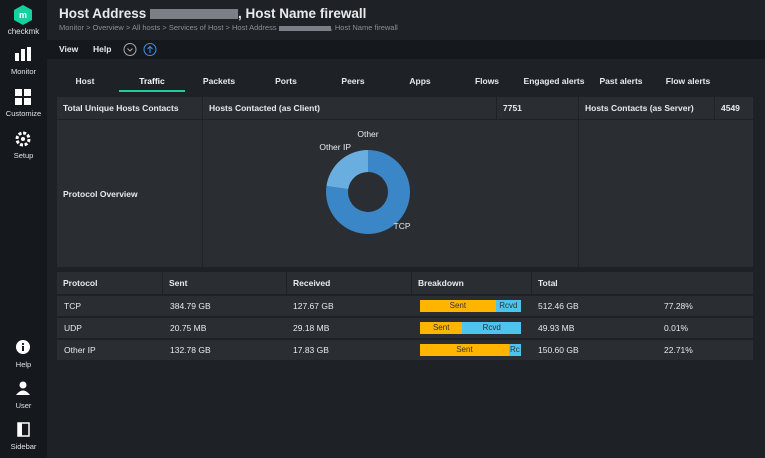 Image resolution: width=765 pixels, height=458 pixels. I want to click on tab: Past alerts, so click(621, 81).